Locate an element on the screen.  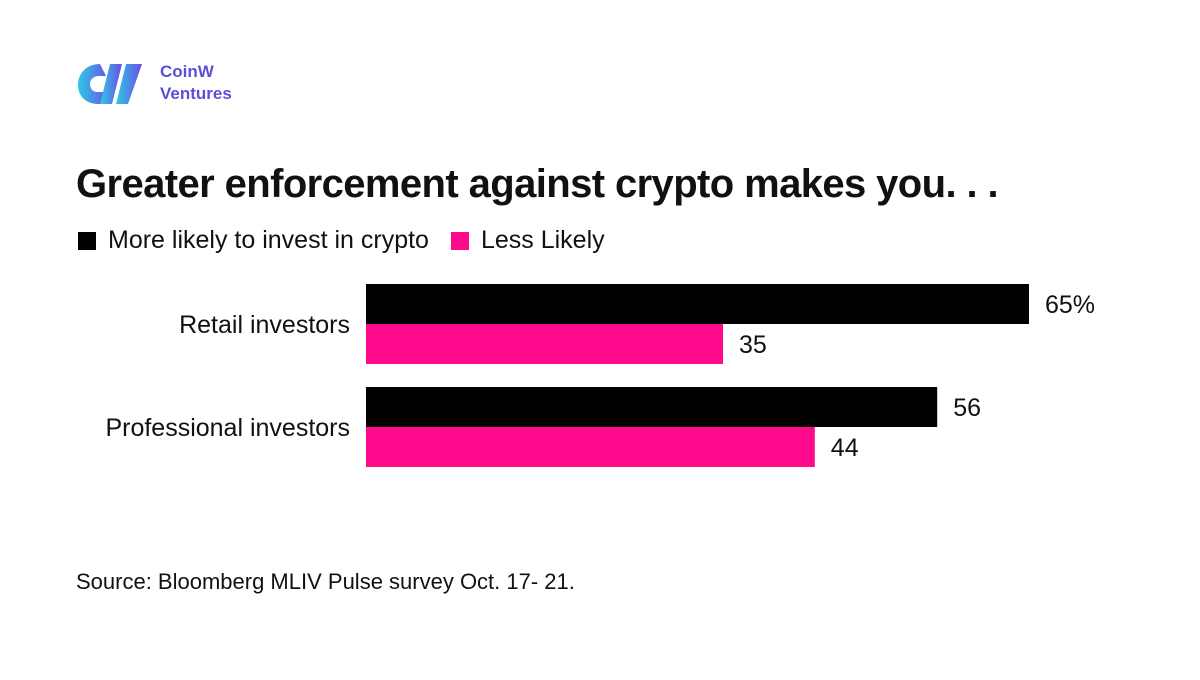
legend-item-less-likely: Less Likely is located at coordinates (527, 240).